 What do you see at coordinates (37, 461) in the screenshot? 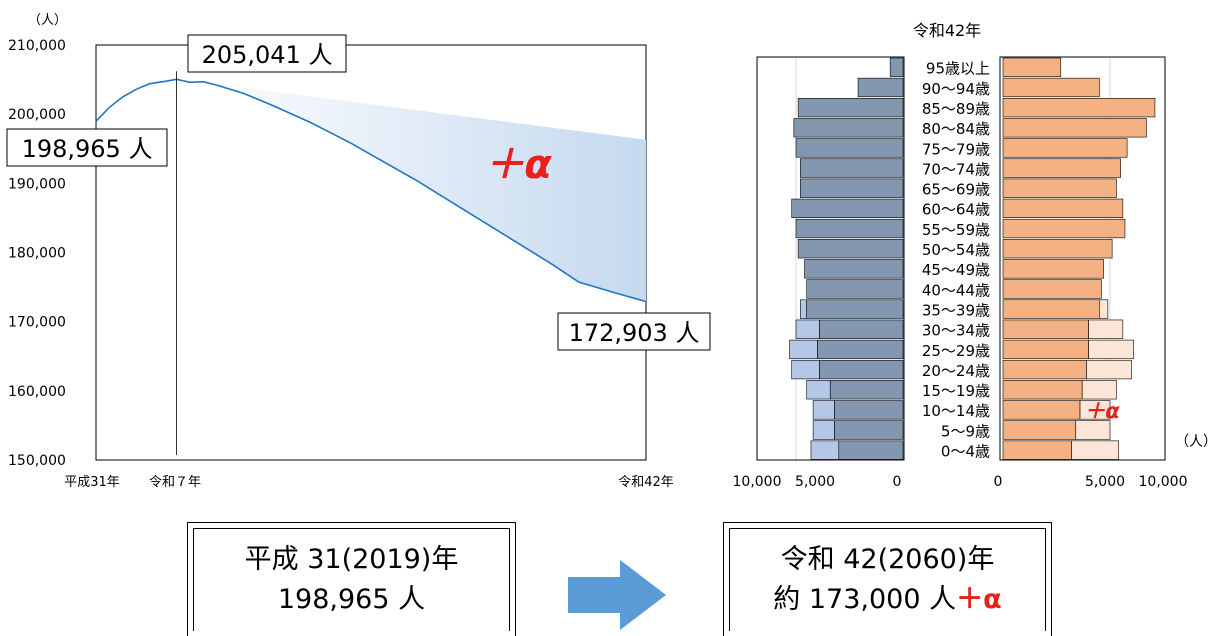
I see `y-tick-label: 150,000` at bounding box center [37, 461].